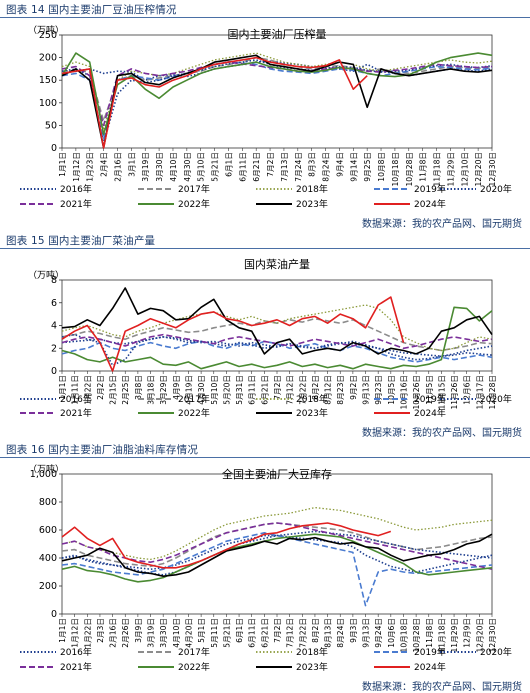  What do you see at coordinates (290, 633) in the screenshot?
I see `x-tick-label: 7月12日` at bounding box center [290, 633].